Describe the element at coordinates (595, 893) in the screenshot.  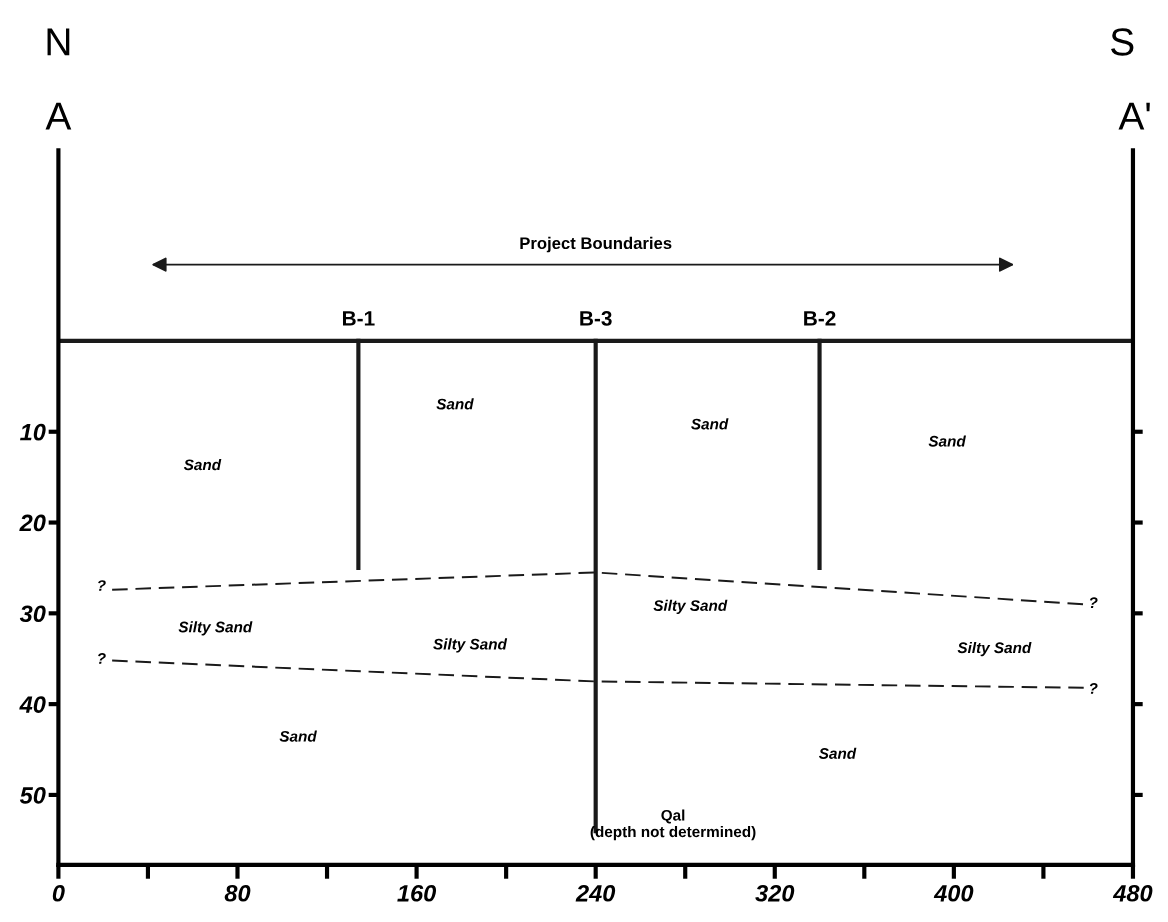
I see `x-tick-label: 240` at that location.